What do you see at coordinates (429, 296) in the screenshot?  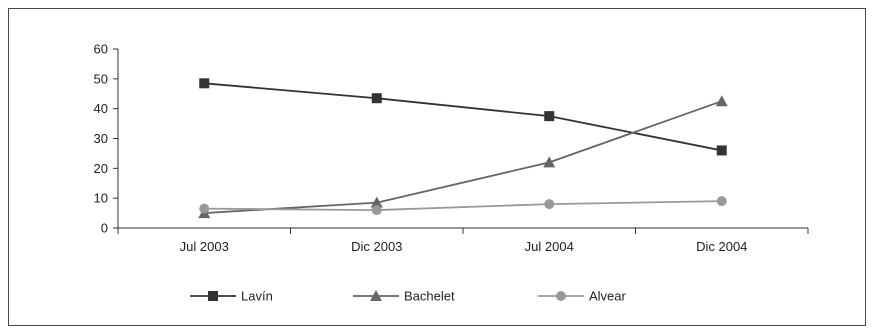 I see `legend-label: Bachelet` at bounding box center [429, 296].